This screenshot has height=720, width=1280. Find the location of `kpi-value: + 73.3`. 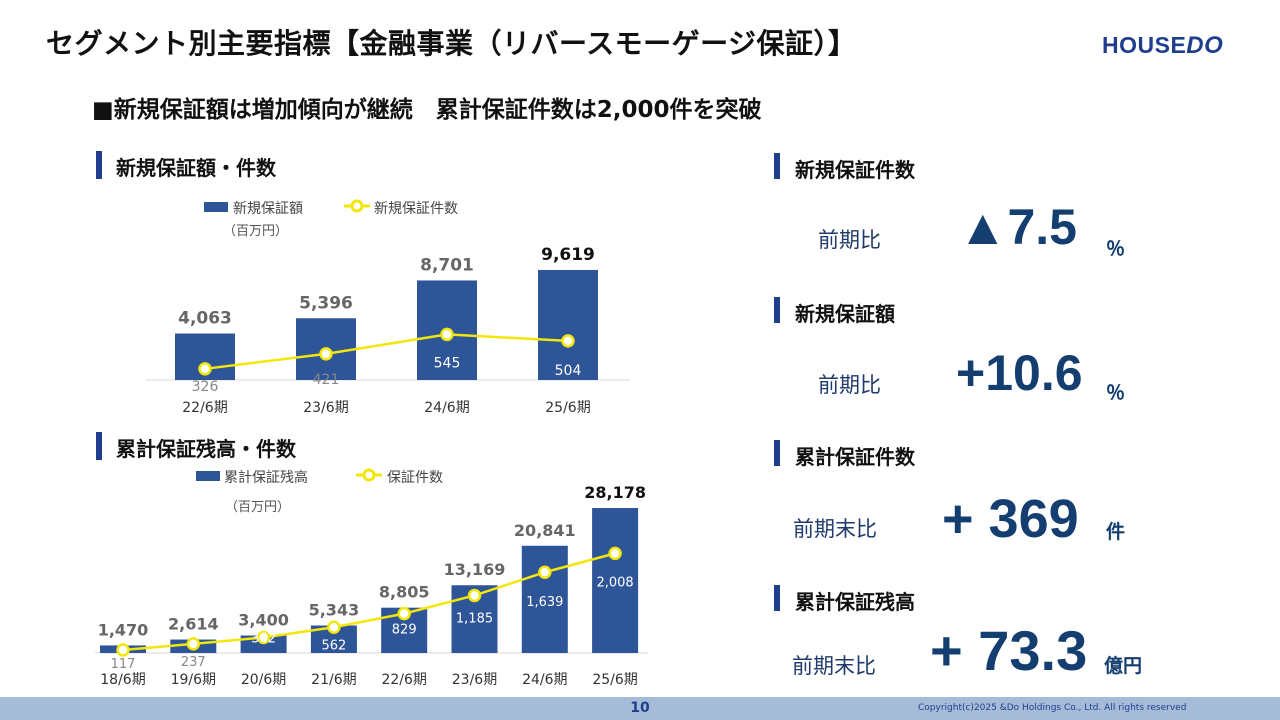

kpi-value: + 73.3 is located at coordinates (1009, 650).